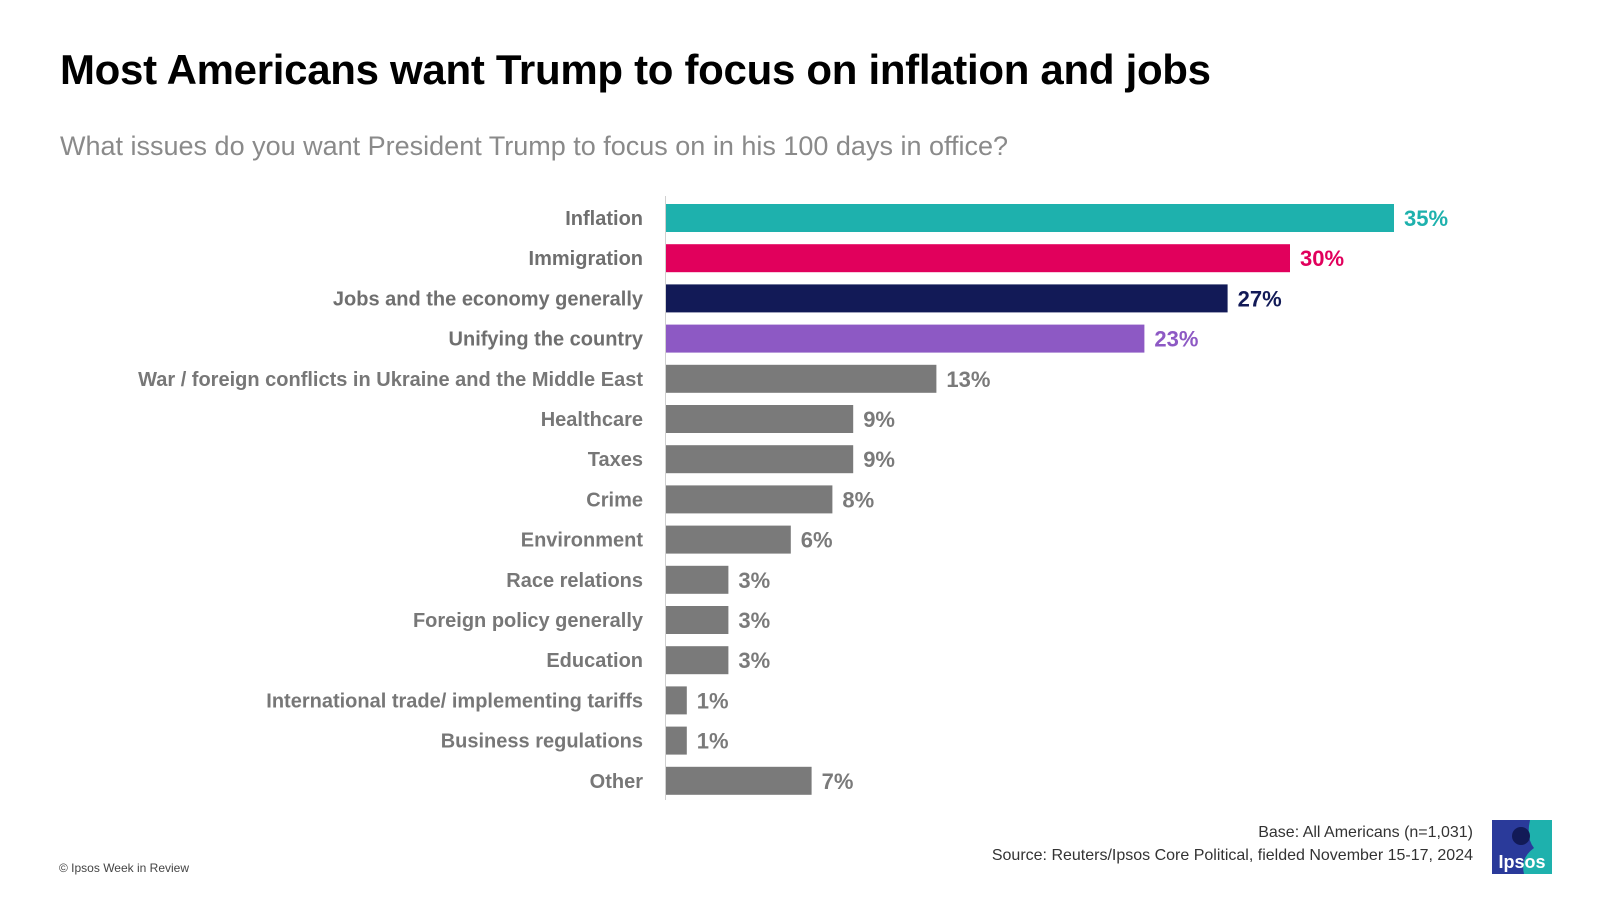 This screenshot has height=900, width=1600. What do you see at coordinates (1176, 339) in the screenshot?
I see `value-label: 23%` at bounding box center [1176, 339].